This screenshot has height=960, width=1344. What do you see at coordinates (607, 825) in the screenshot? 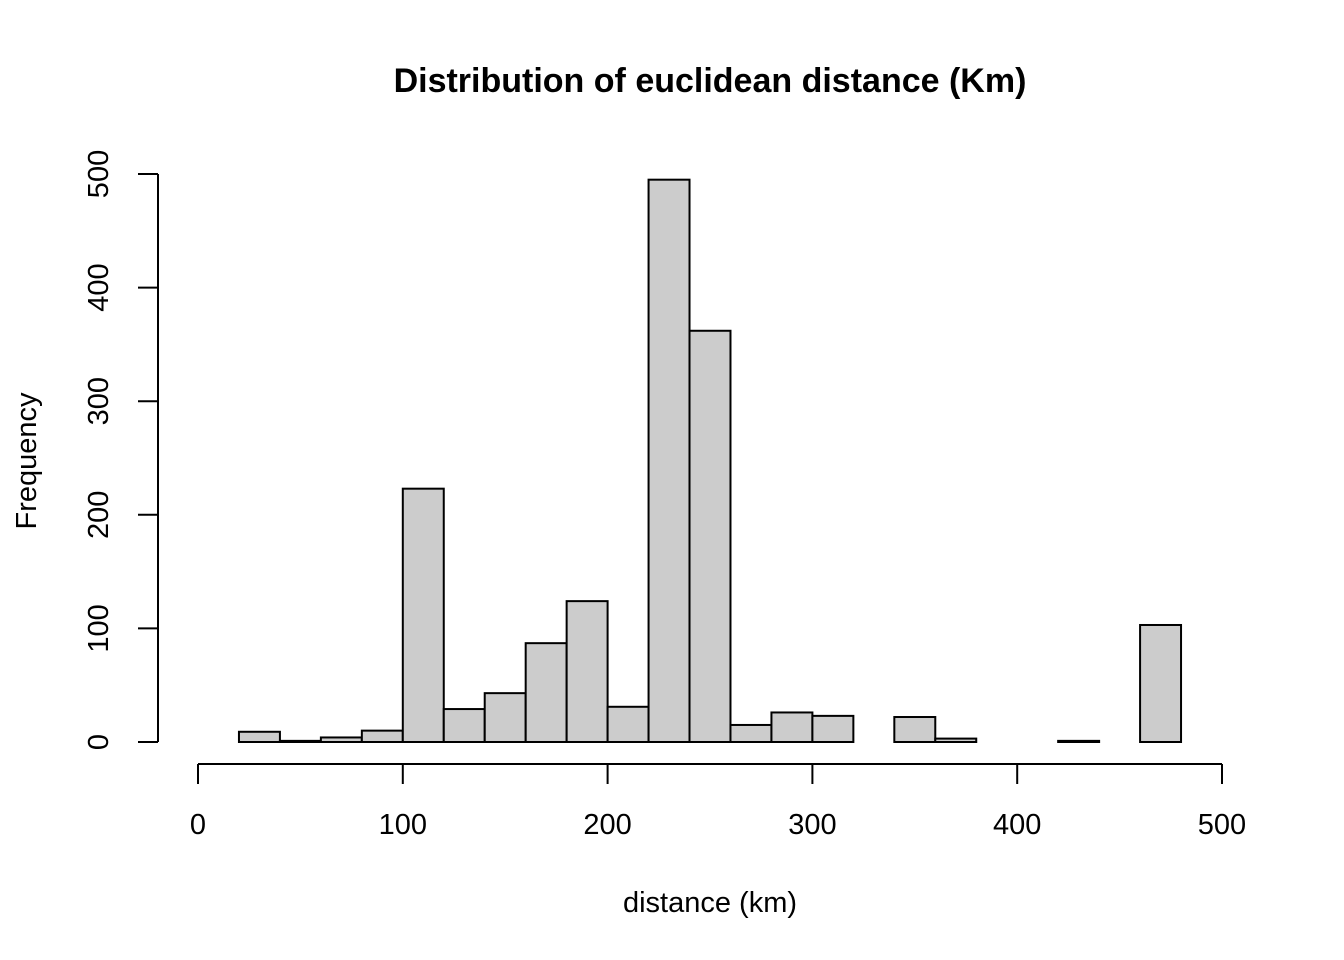
I see `x-tick-label: 200` at bounding box center [607, 825].